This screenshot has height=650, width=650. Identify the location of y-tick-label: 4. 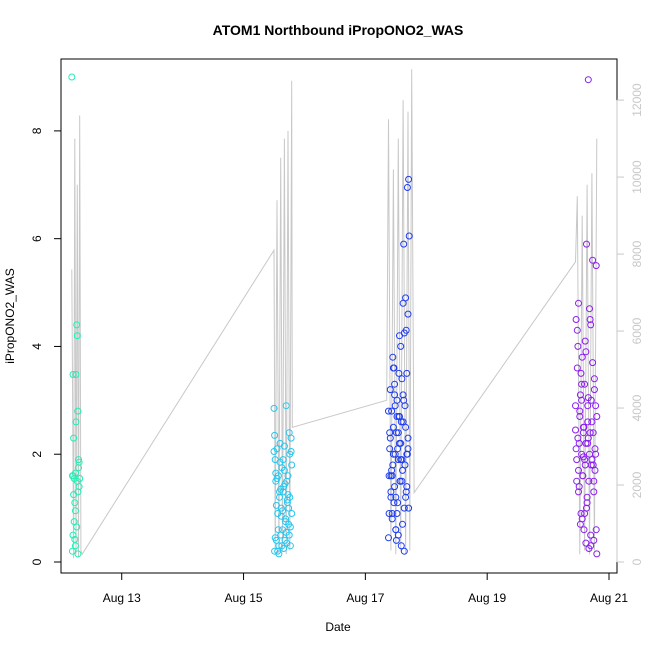
(37, 346).